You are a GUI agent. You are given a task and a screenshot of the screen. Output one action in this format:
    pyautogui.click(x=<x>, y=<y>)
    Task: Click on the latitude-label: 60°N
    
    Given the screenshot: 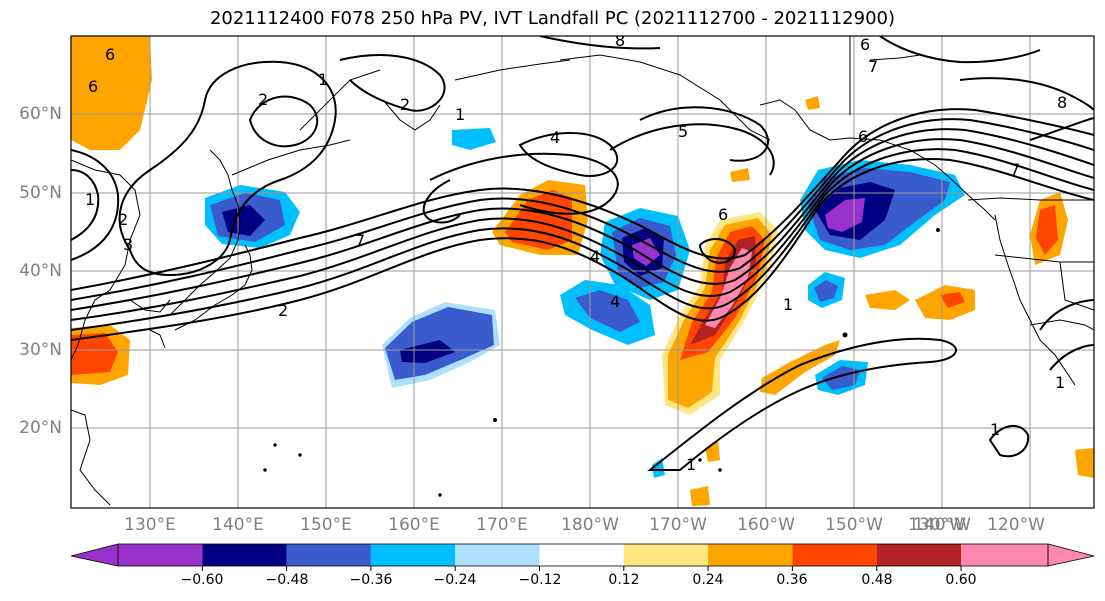 What is the action you would take?
    pyautogui.click(x=40, y=114)
    